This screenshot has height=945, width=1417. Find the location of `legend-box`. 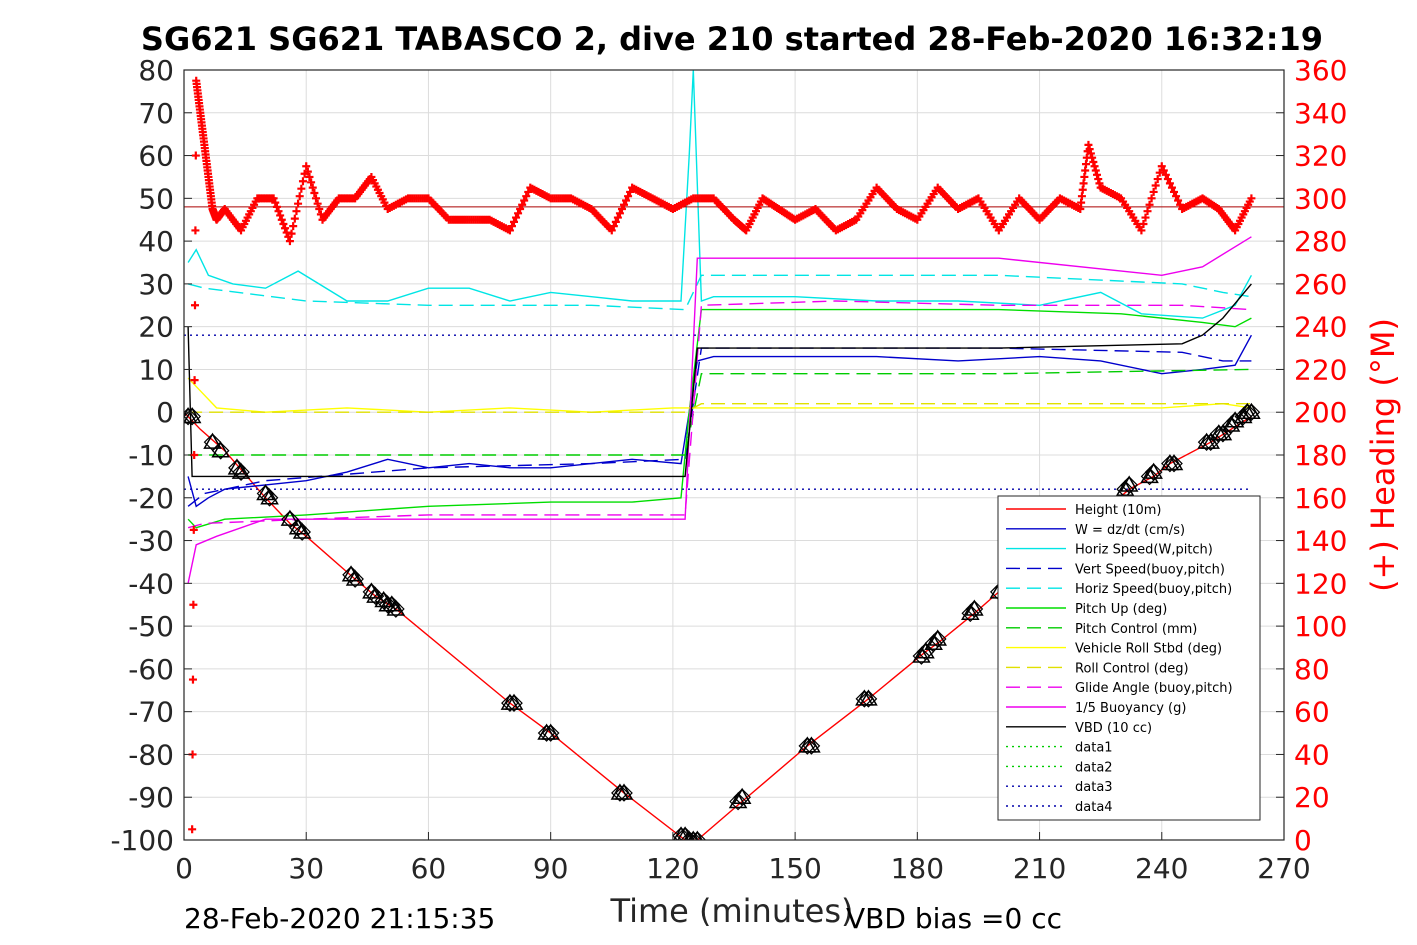

legend-box is located at coordinates (1129, 658).